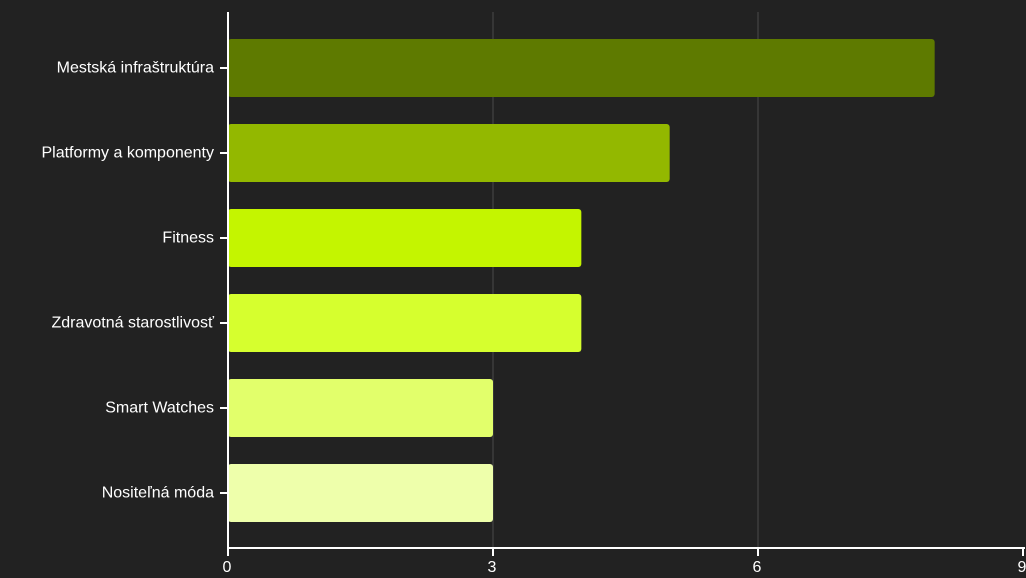 Image resolution: width=1026 pixels, height=578 pixels. What do you see at coordinates (135, 68) in the screenshot?
I see `category-label: Mestská infraštruktúra` at bounding box center [135, 68].